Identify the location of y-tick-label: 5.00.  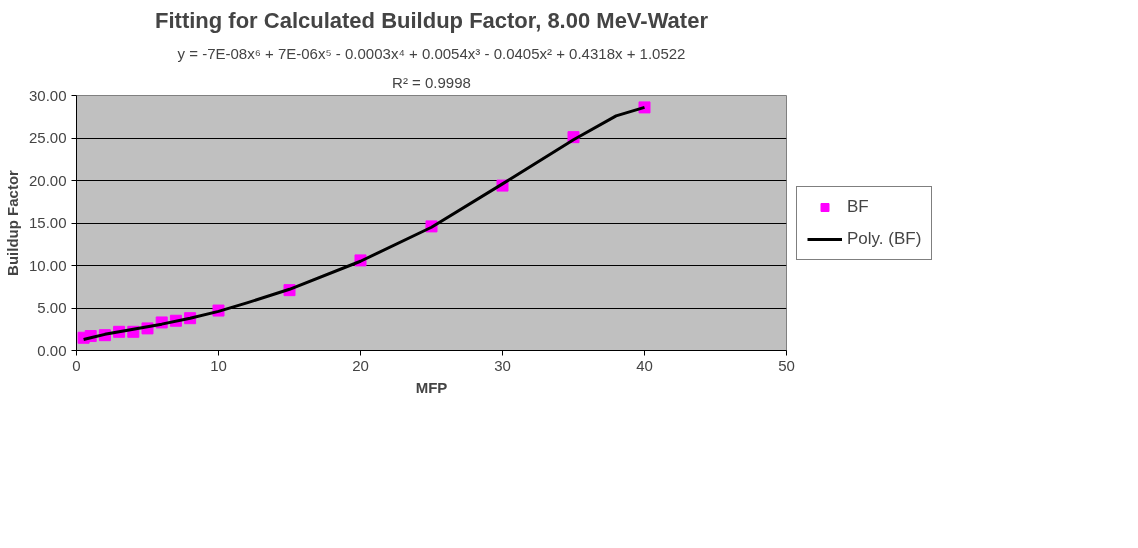
(52, 307).